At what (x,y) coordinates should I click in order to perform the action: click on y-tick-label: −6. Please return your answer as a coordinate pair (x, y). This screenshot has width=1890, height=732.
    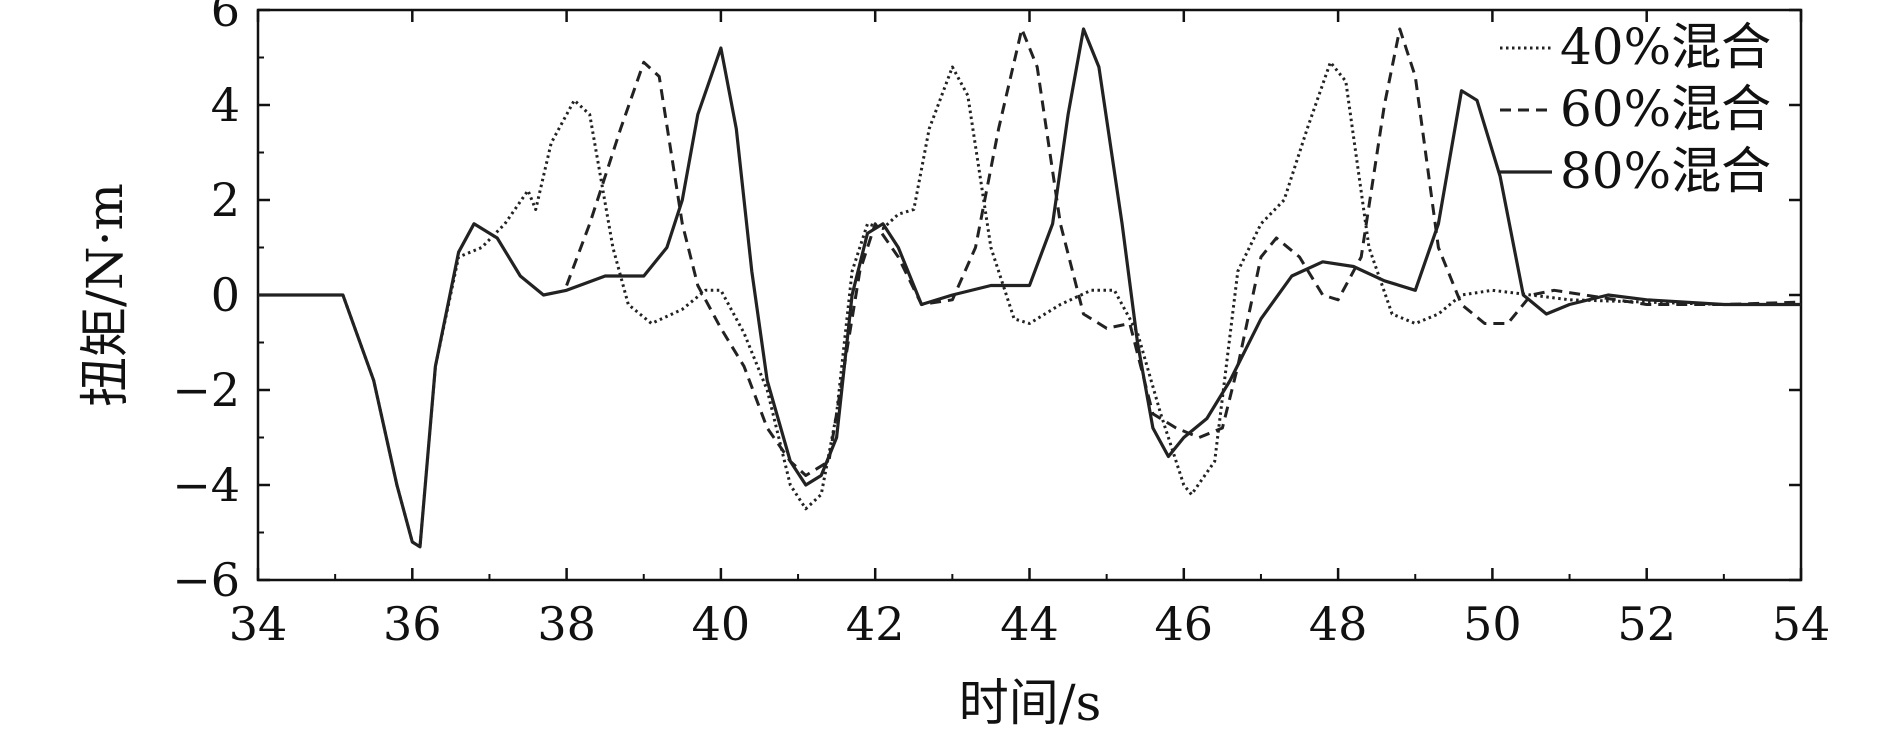
    Looking at the image, I should click on (206, 580).